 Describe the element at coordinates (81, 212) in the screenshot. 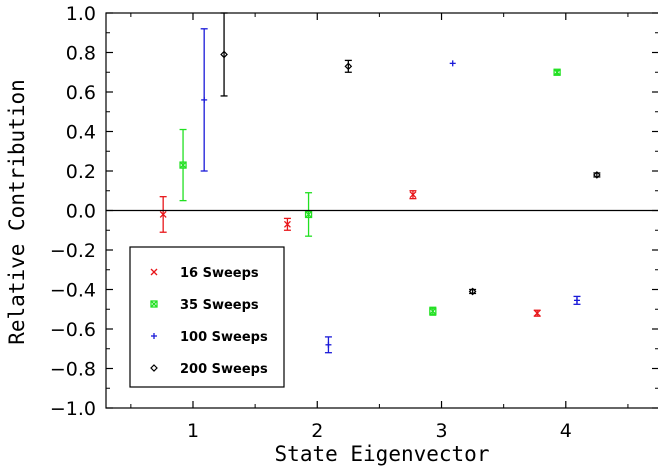

I see `y-tick-label: 0.0` at that location.